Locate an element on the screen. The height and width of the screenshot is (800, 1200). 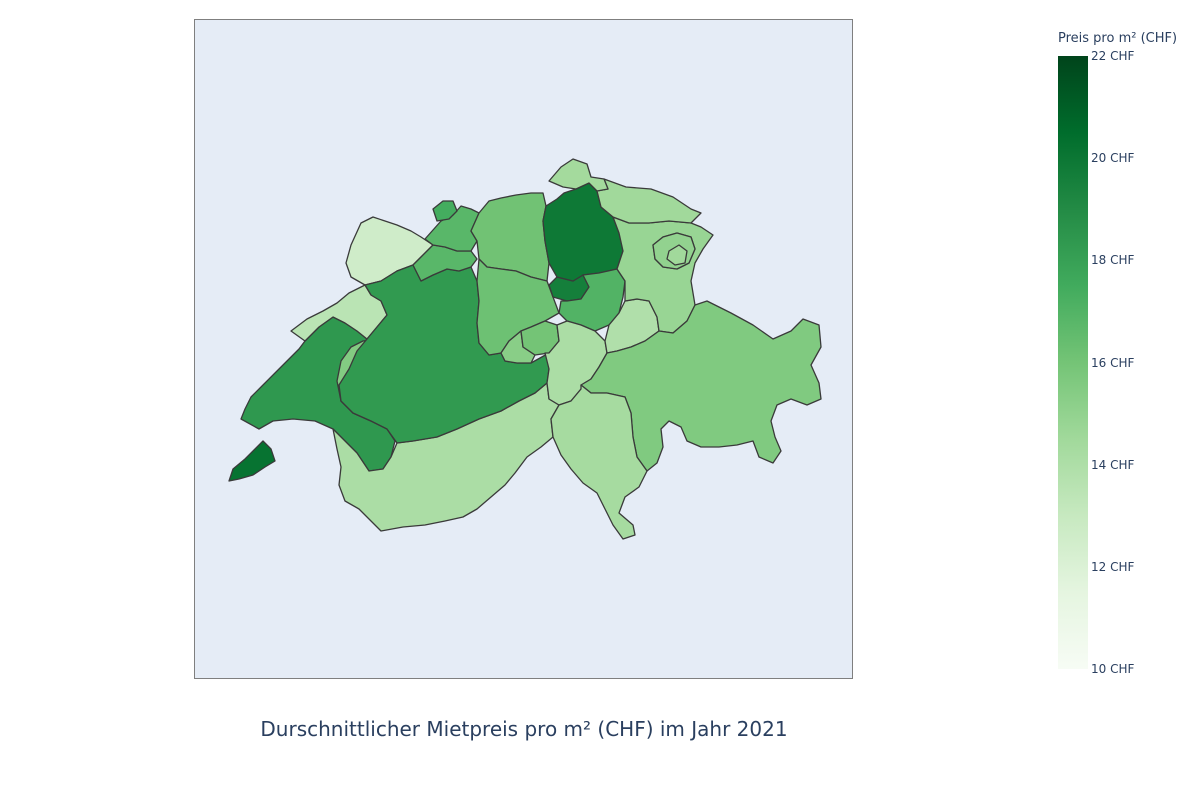
canton-ge is located at coordinates (252, 461).